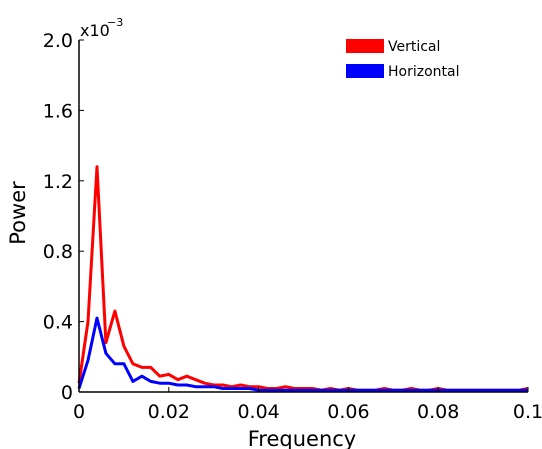 The width and height of the screenshot is (542, 449). I want to click on x-tick-label: 0.02, so click(169, 412).